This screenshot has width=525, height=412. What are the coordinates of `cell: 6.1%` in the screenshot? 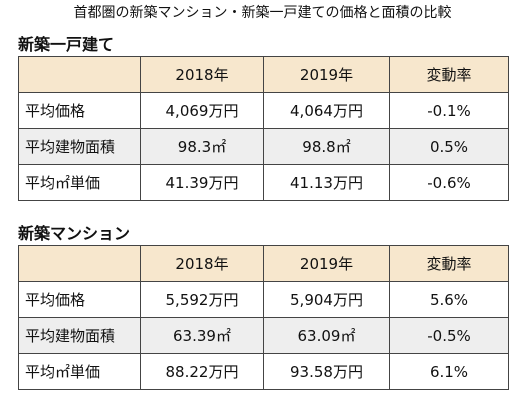 It's located at (449, 371).